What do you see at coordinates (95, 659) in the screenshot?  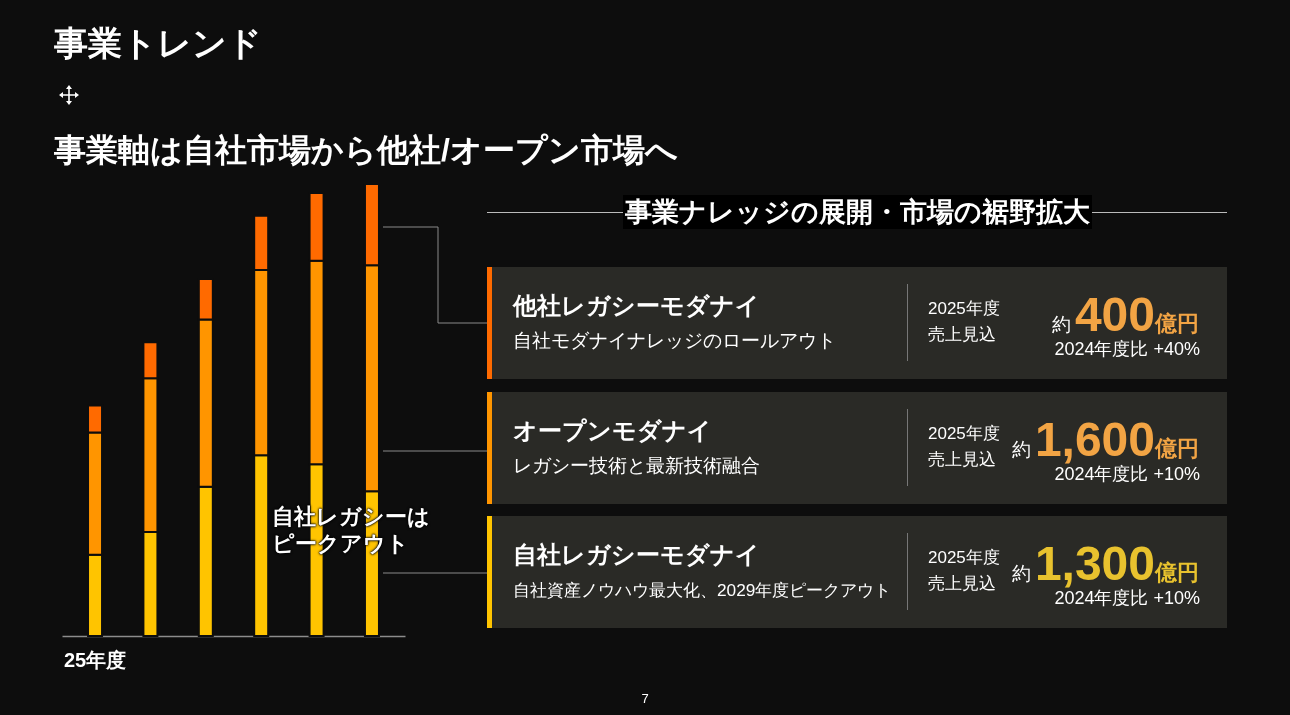 I see `x-tick-label: 25年度` at bounding box center [95, 659].